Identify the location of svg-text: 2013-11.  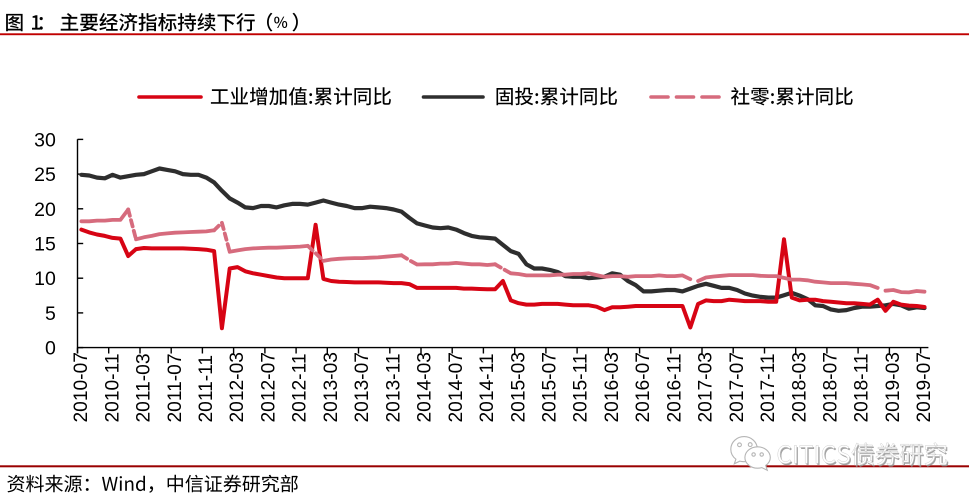
(393, 388).